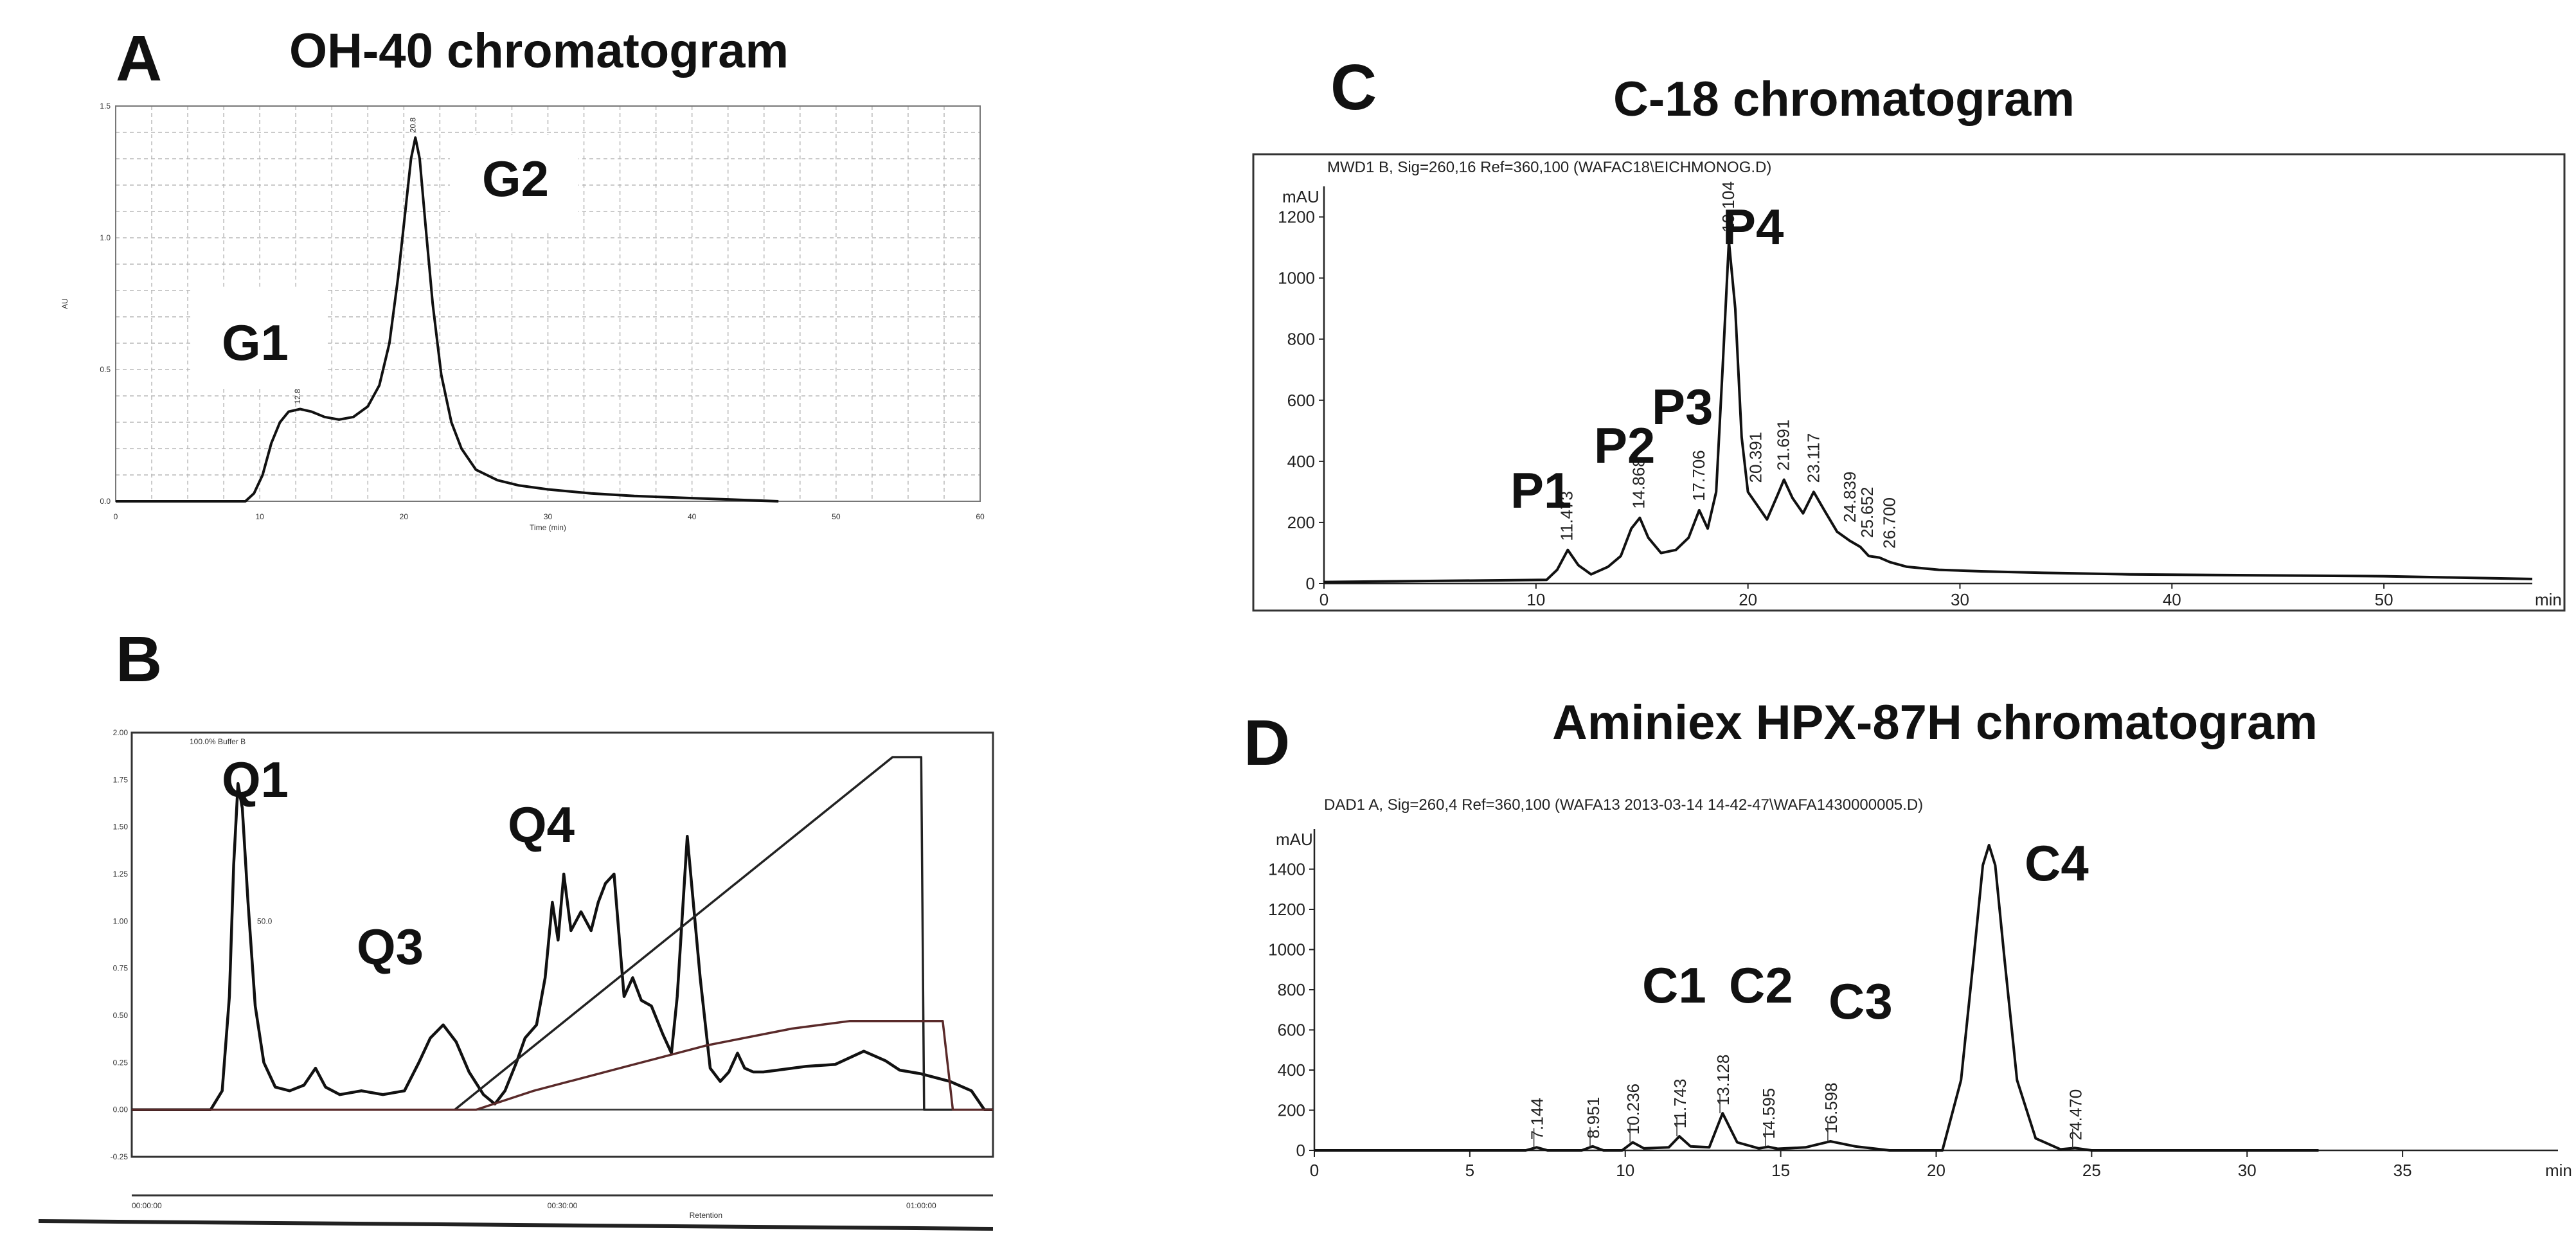 The height and width of the screenshot is (1241, 2576). What do you see at coordinates (390, 946) in the screenshot?
I see `peak-label-q3: Q3` at bounding box center [390, 946].